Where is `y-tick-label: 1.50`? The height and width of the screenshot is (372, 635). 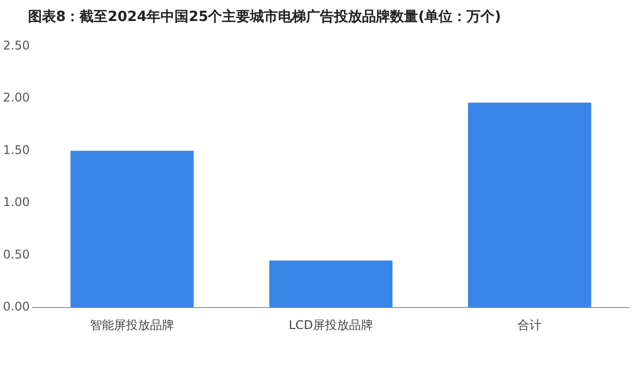 y-tick-label: 1.50 is located at coordinates (16, 149).